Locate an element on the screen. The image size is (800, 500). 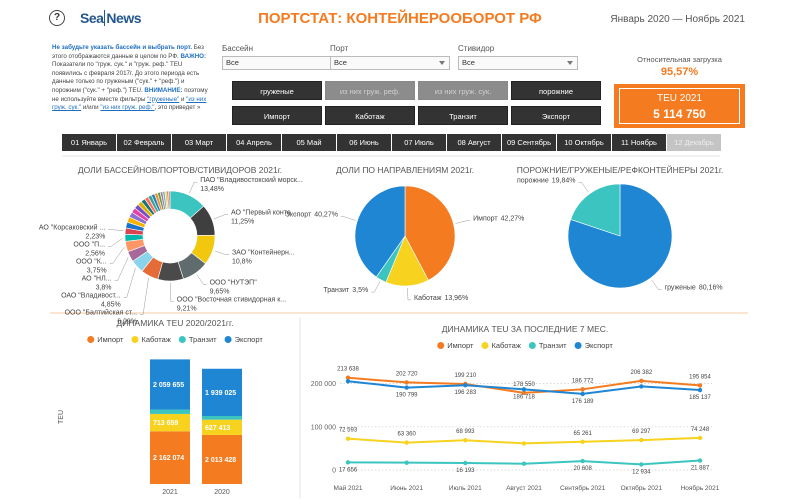
point-label: 69 297 is located at coordinates (641, 432).